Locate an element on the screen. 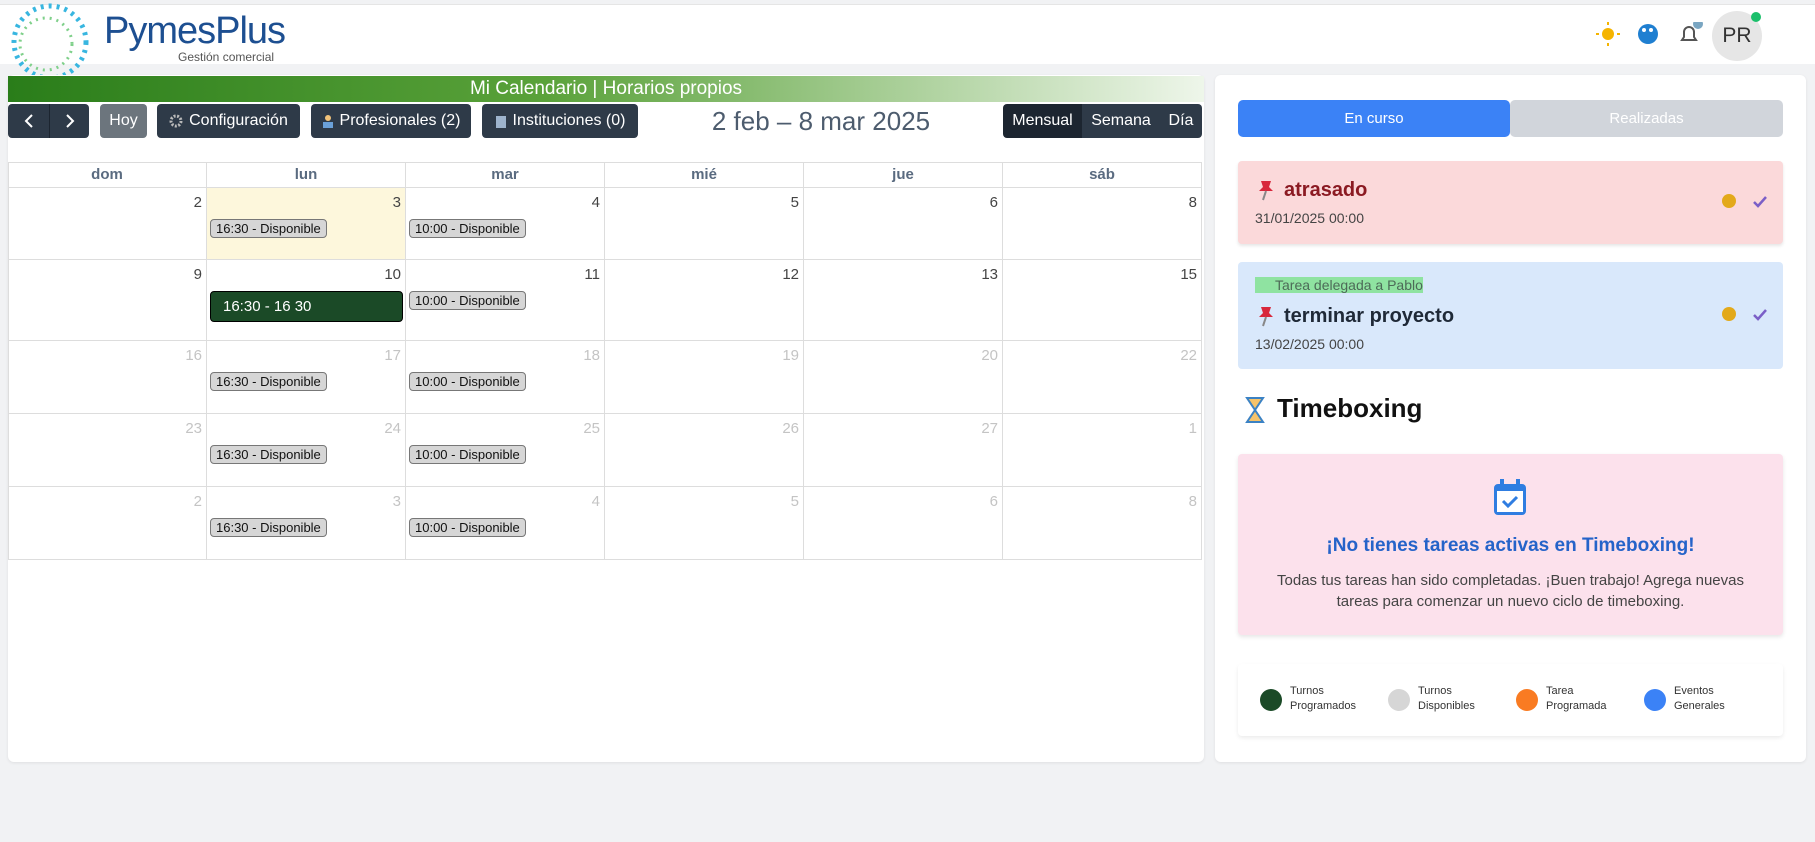 The width and height of the screenshot is (1815, 842). professionals-button: Profesionales (2) is located at coordinates (391, 121).